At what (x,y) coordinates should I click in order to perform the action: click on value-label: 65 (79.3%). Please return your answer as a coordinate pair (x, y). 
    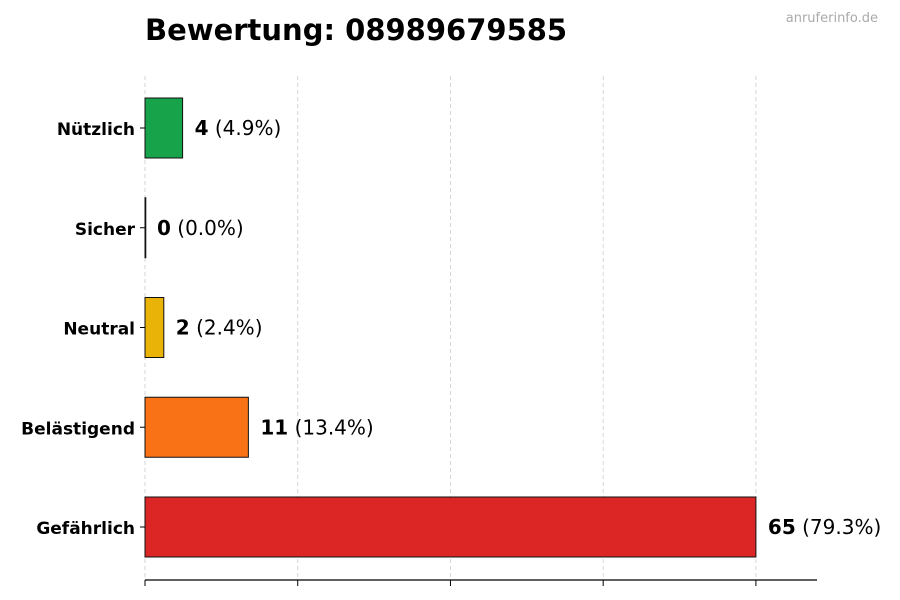
    Looking at the image, I should click on (824, 527).